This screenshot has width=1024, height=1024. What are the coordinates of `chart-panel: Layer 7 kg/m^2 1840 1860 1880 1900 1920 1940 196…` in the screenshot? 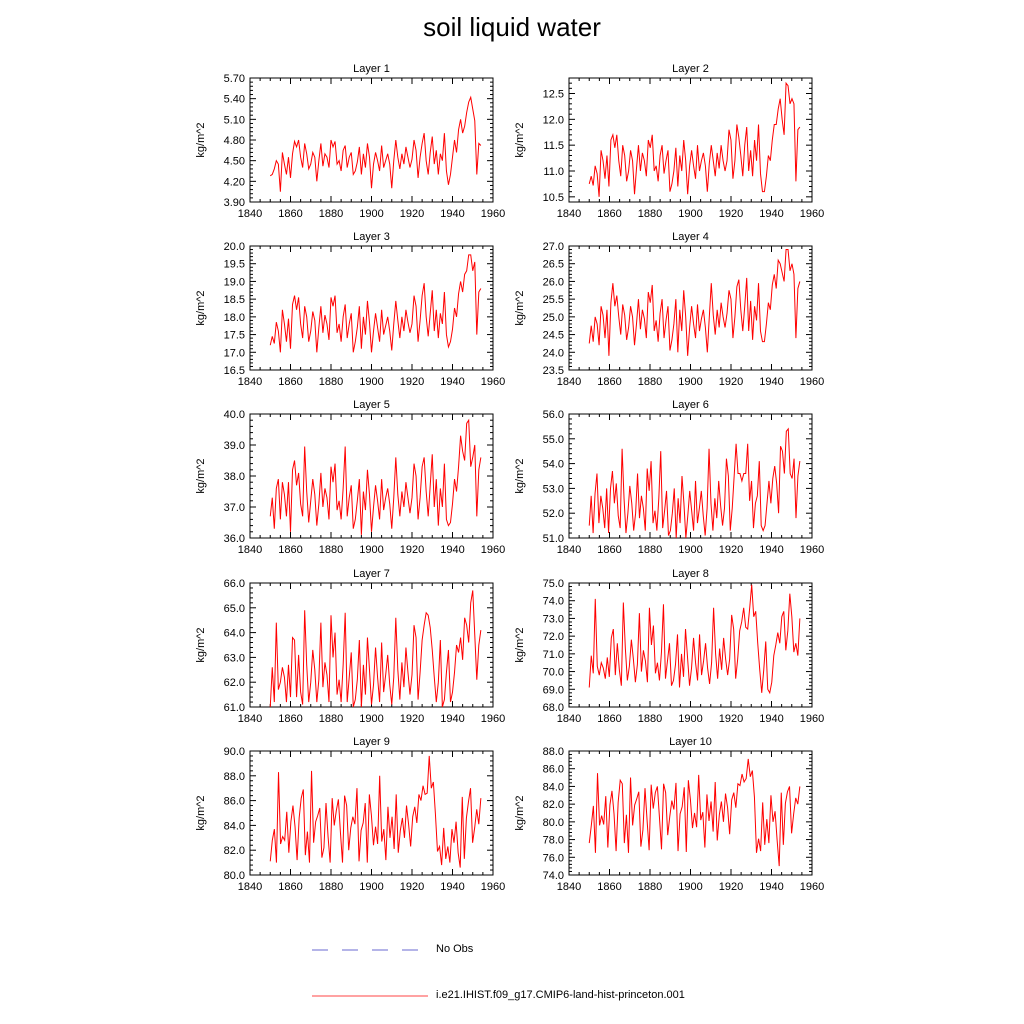 It's located at (350, 646).